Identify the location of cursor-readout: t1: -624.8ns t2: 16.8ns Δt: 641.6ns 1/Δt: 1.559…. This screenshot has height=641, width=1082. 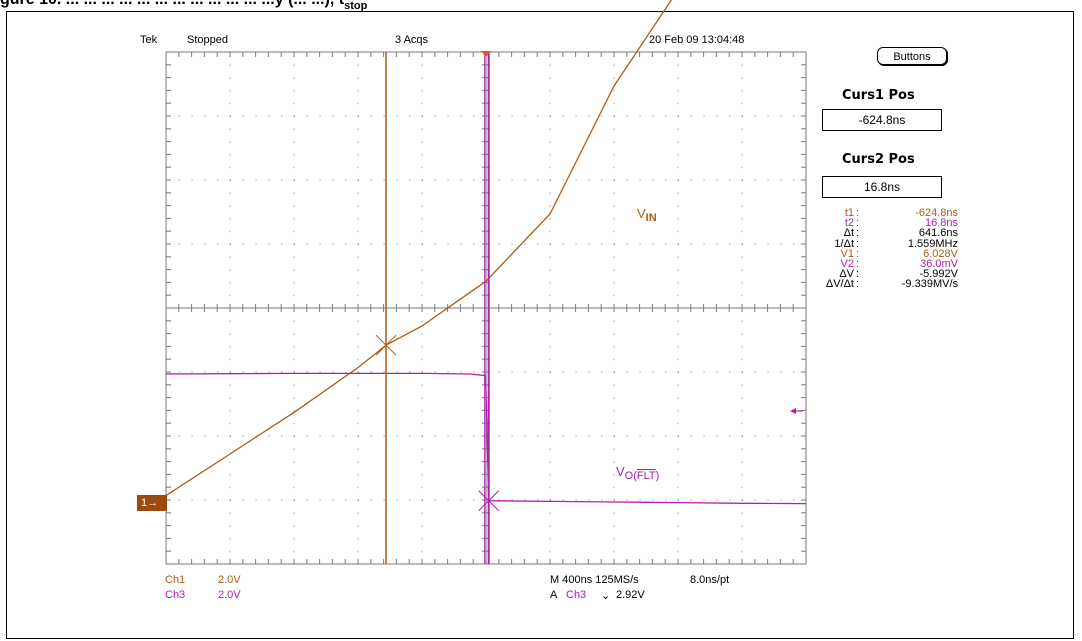
(885, 249).